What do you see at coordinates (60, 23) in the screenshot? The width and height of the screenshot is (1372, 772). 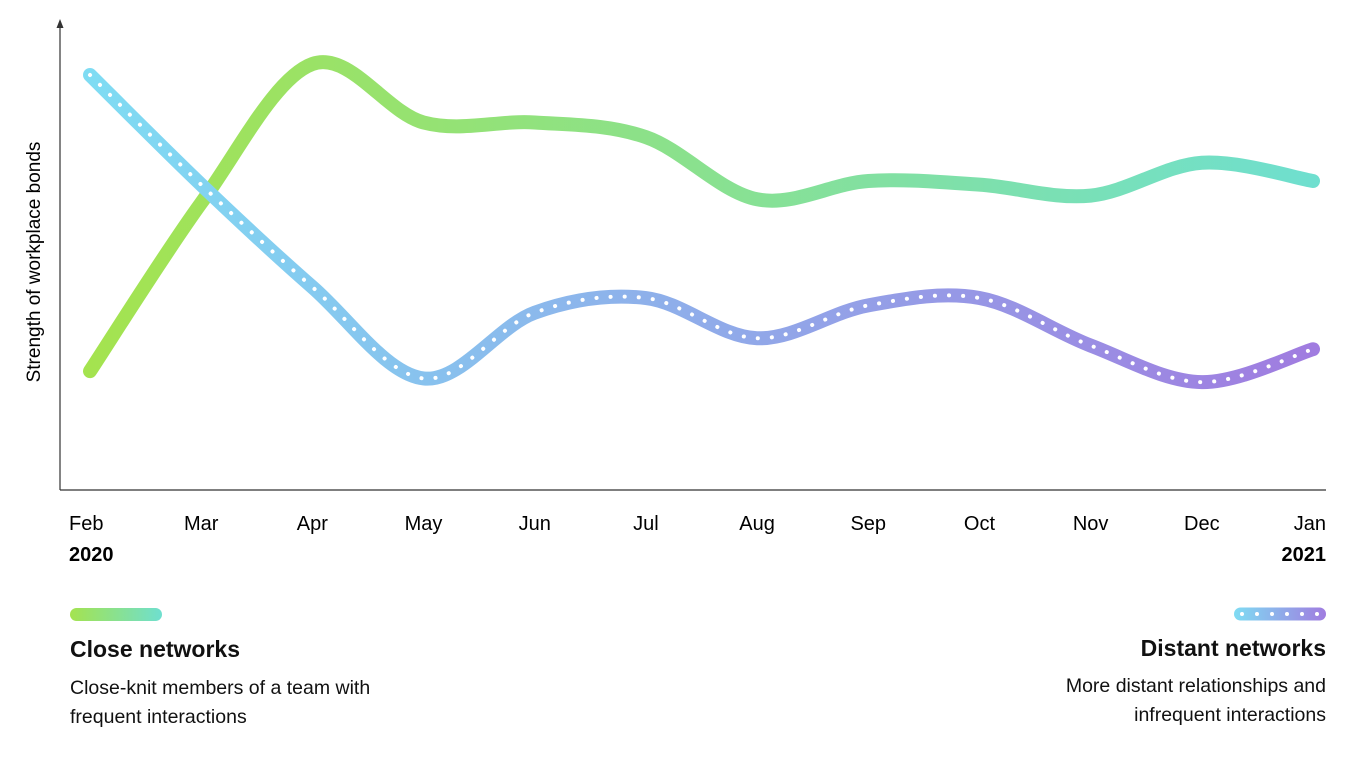 I see `y-axis-arrow-icon` at bounding box center [60, 23].